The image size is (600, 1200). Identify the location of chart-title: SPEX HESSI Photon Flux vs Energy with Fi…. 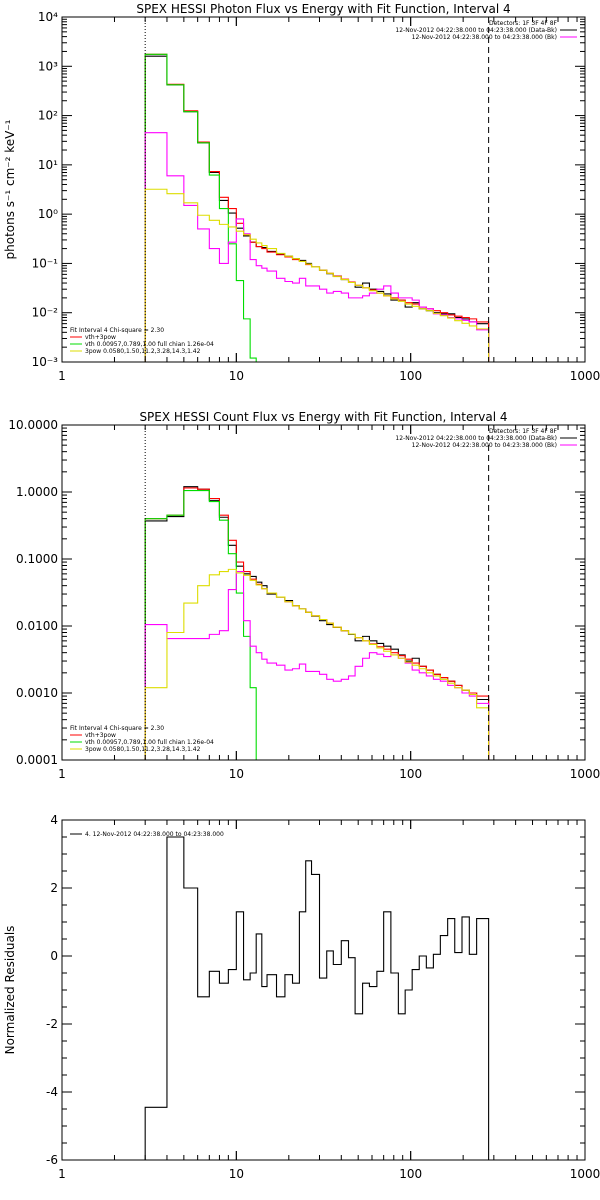
(323, 9).